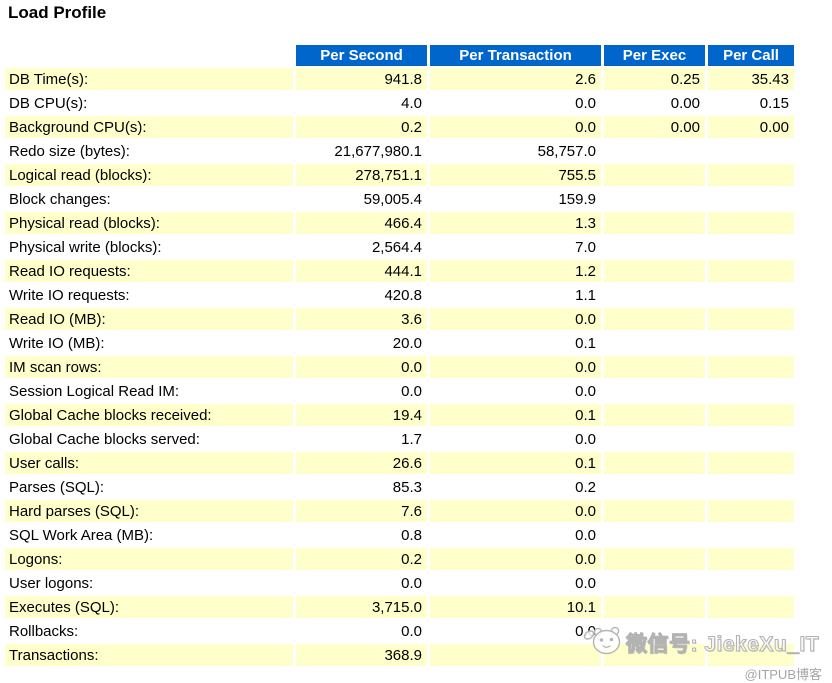  Describe the element at coordinates (399, 511) in the screenshot. I see `table-row: Hard parses (SQL): 7.6 0.0` at that location.